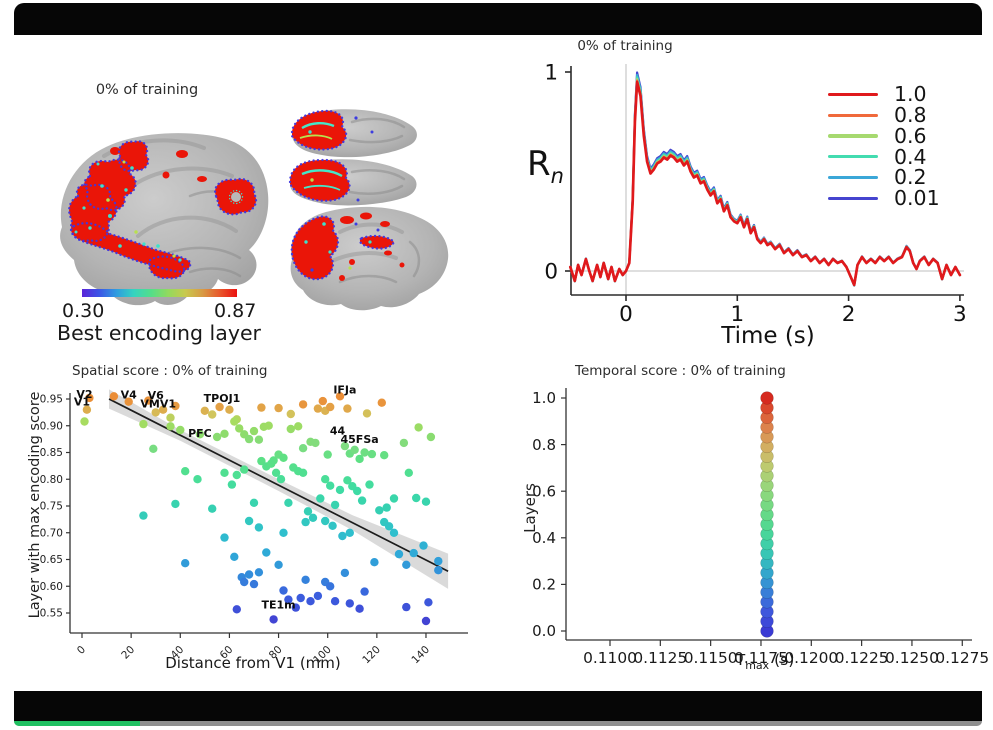 This screenshot has height=730, width=993. What do you see at coordinates (279, 605) in the screenshot?
I see `svg-text: TE1m` at bounding box center [279, 605].